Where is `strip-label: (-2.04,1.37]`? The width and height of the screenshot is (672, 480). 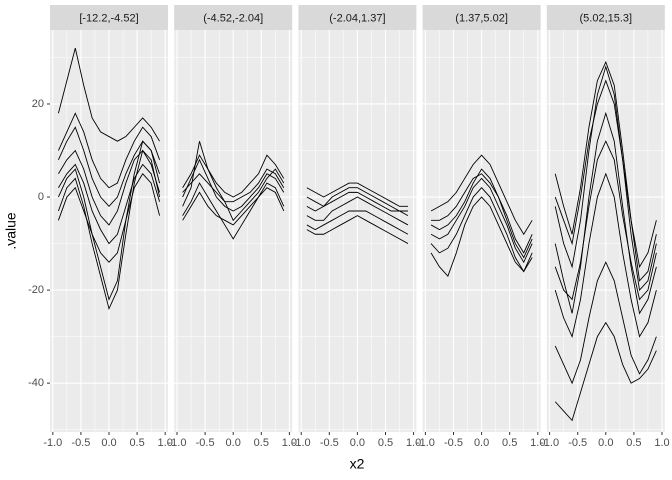 strip-label: (-2.04,1.37] is located at coordinates (357, 18).